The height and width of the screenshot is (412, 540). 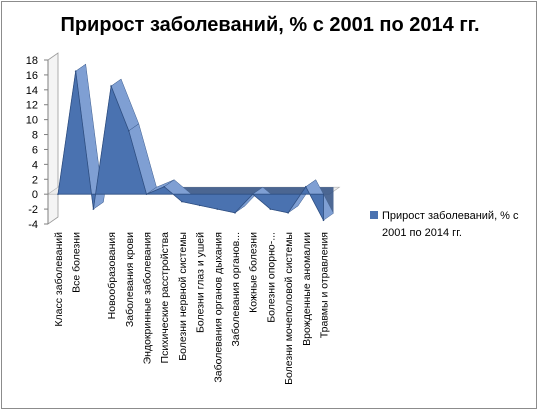 What do you see at coordinates (218, 307) in the screenshot?
I see `category-label: Заболевания органов дыхания` at bounding box center [218, 307].